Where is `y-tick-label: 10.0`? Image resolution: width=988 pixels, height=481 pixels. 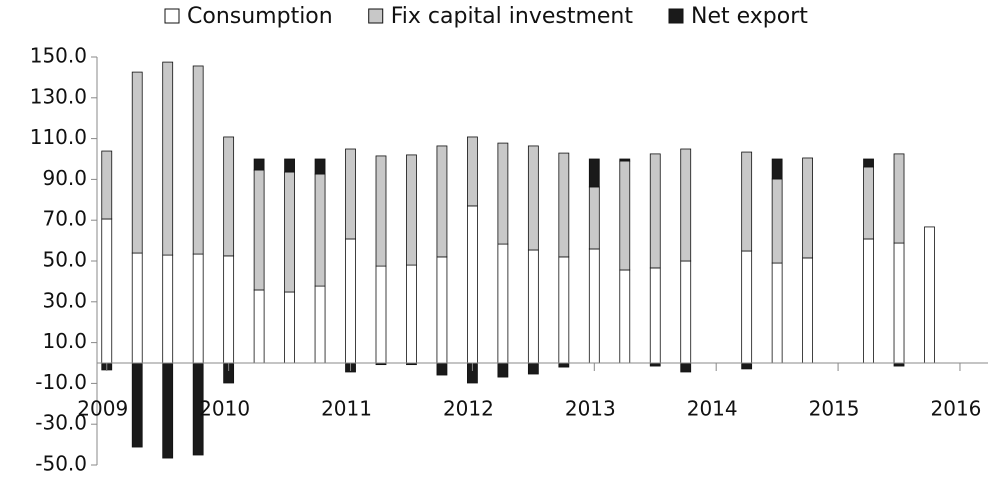
y-tick-label: 10.0 is located at coordinates (64, 341).